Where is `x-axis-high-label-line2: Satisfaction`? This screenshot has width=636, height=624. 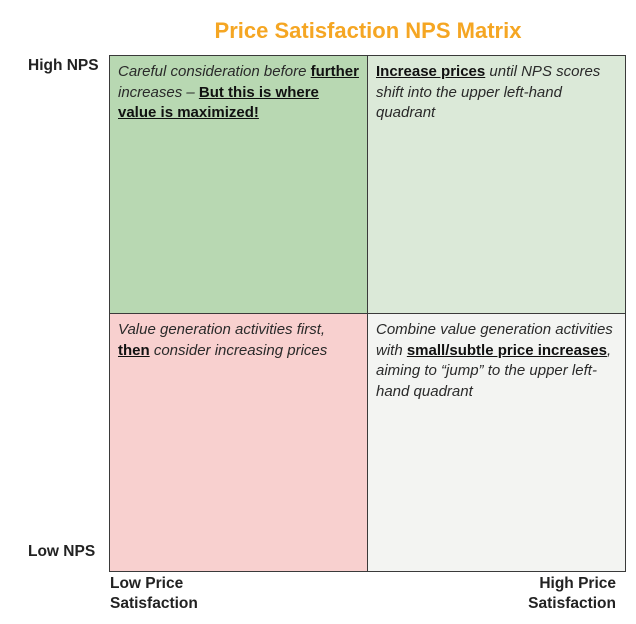 x-axis-high-label-line2: Satisfaction is located at coordinates (572, 603).